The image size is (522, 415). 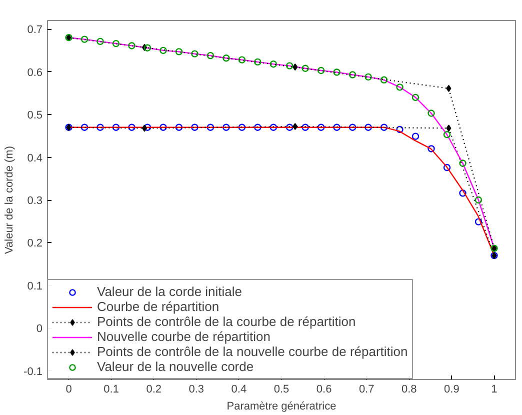 I want to click on y-tick-label: 0.1, so click(x=35, y=286).